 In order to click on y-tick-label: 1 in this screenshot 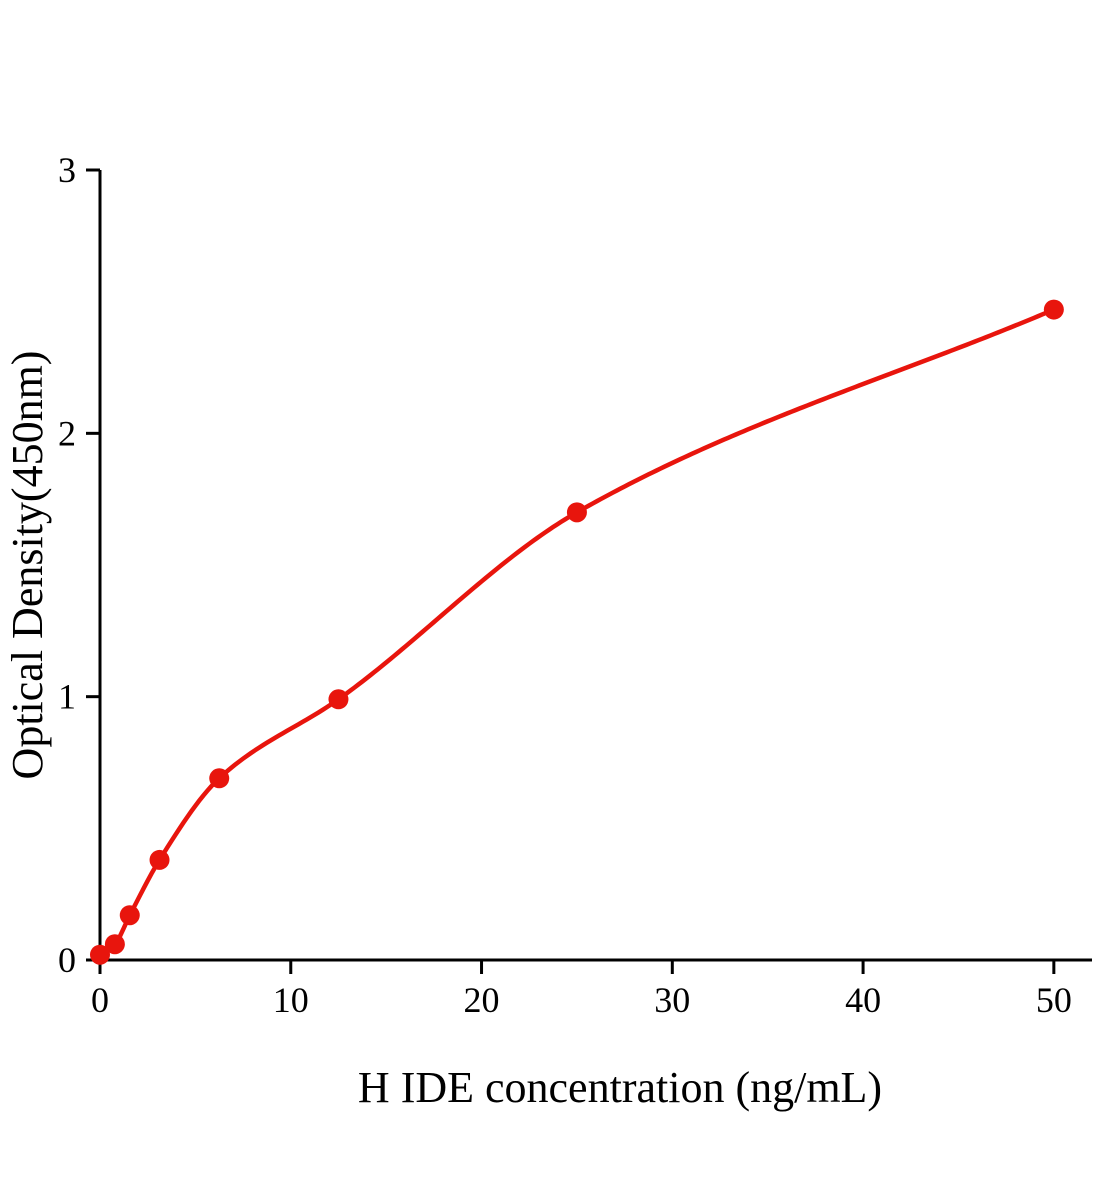, I will do `click(67, 697)`.